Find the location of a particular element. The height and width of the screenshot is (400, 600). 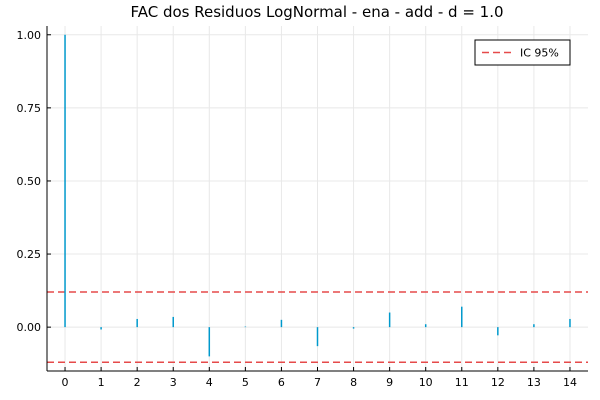

x-tick-label: 3 is located at coordinates (173, 382).